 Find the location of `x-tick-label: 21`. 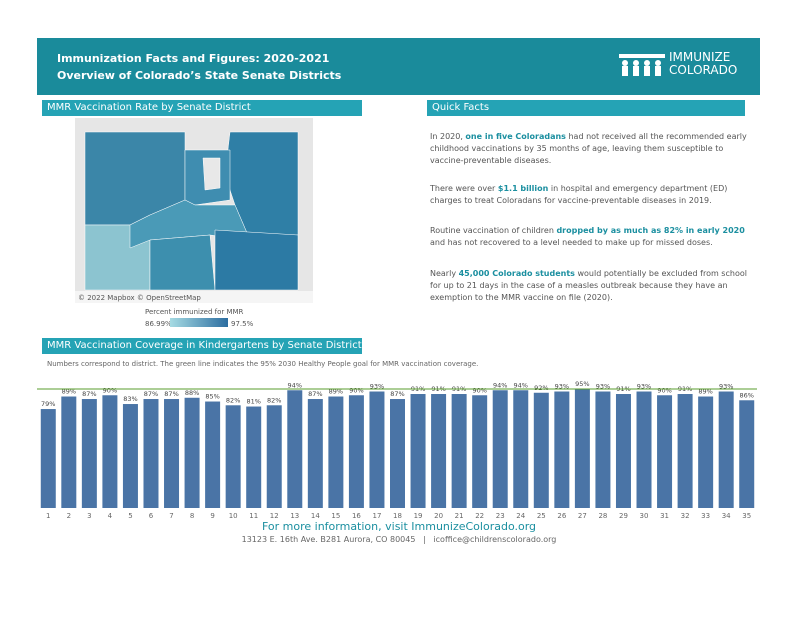

x-tick-label: 21 is located at coordinates (459, 516).